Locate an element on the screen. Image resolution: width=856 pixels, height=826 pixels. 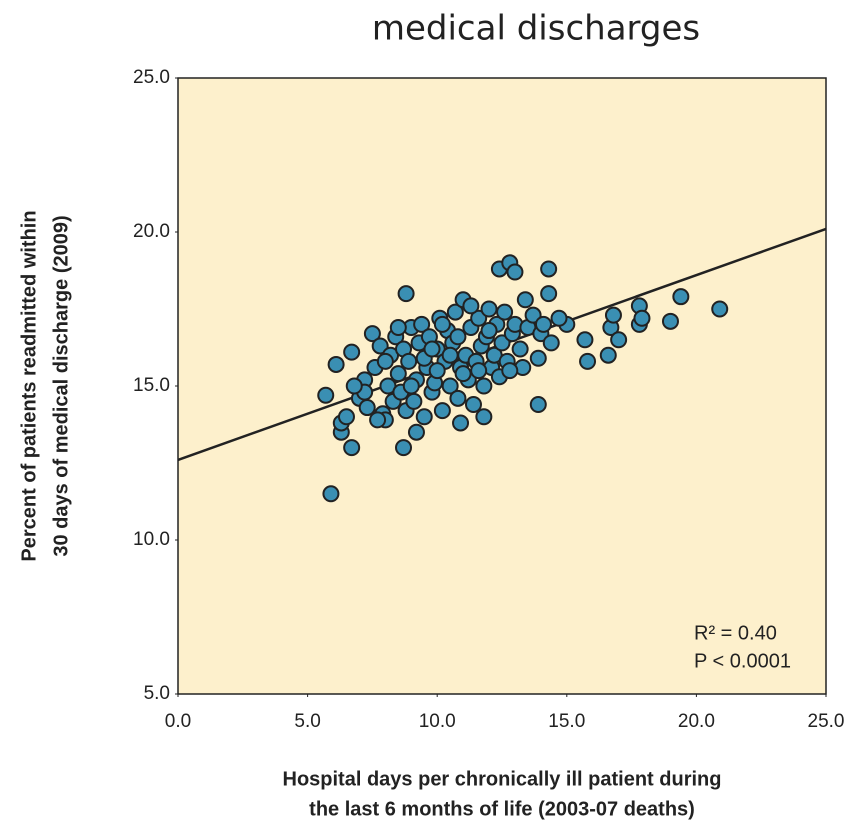
x-tick-label: 10.0 is located at coordinates (437, 721).